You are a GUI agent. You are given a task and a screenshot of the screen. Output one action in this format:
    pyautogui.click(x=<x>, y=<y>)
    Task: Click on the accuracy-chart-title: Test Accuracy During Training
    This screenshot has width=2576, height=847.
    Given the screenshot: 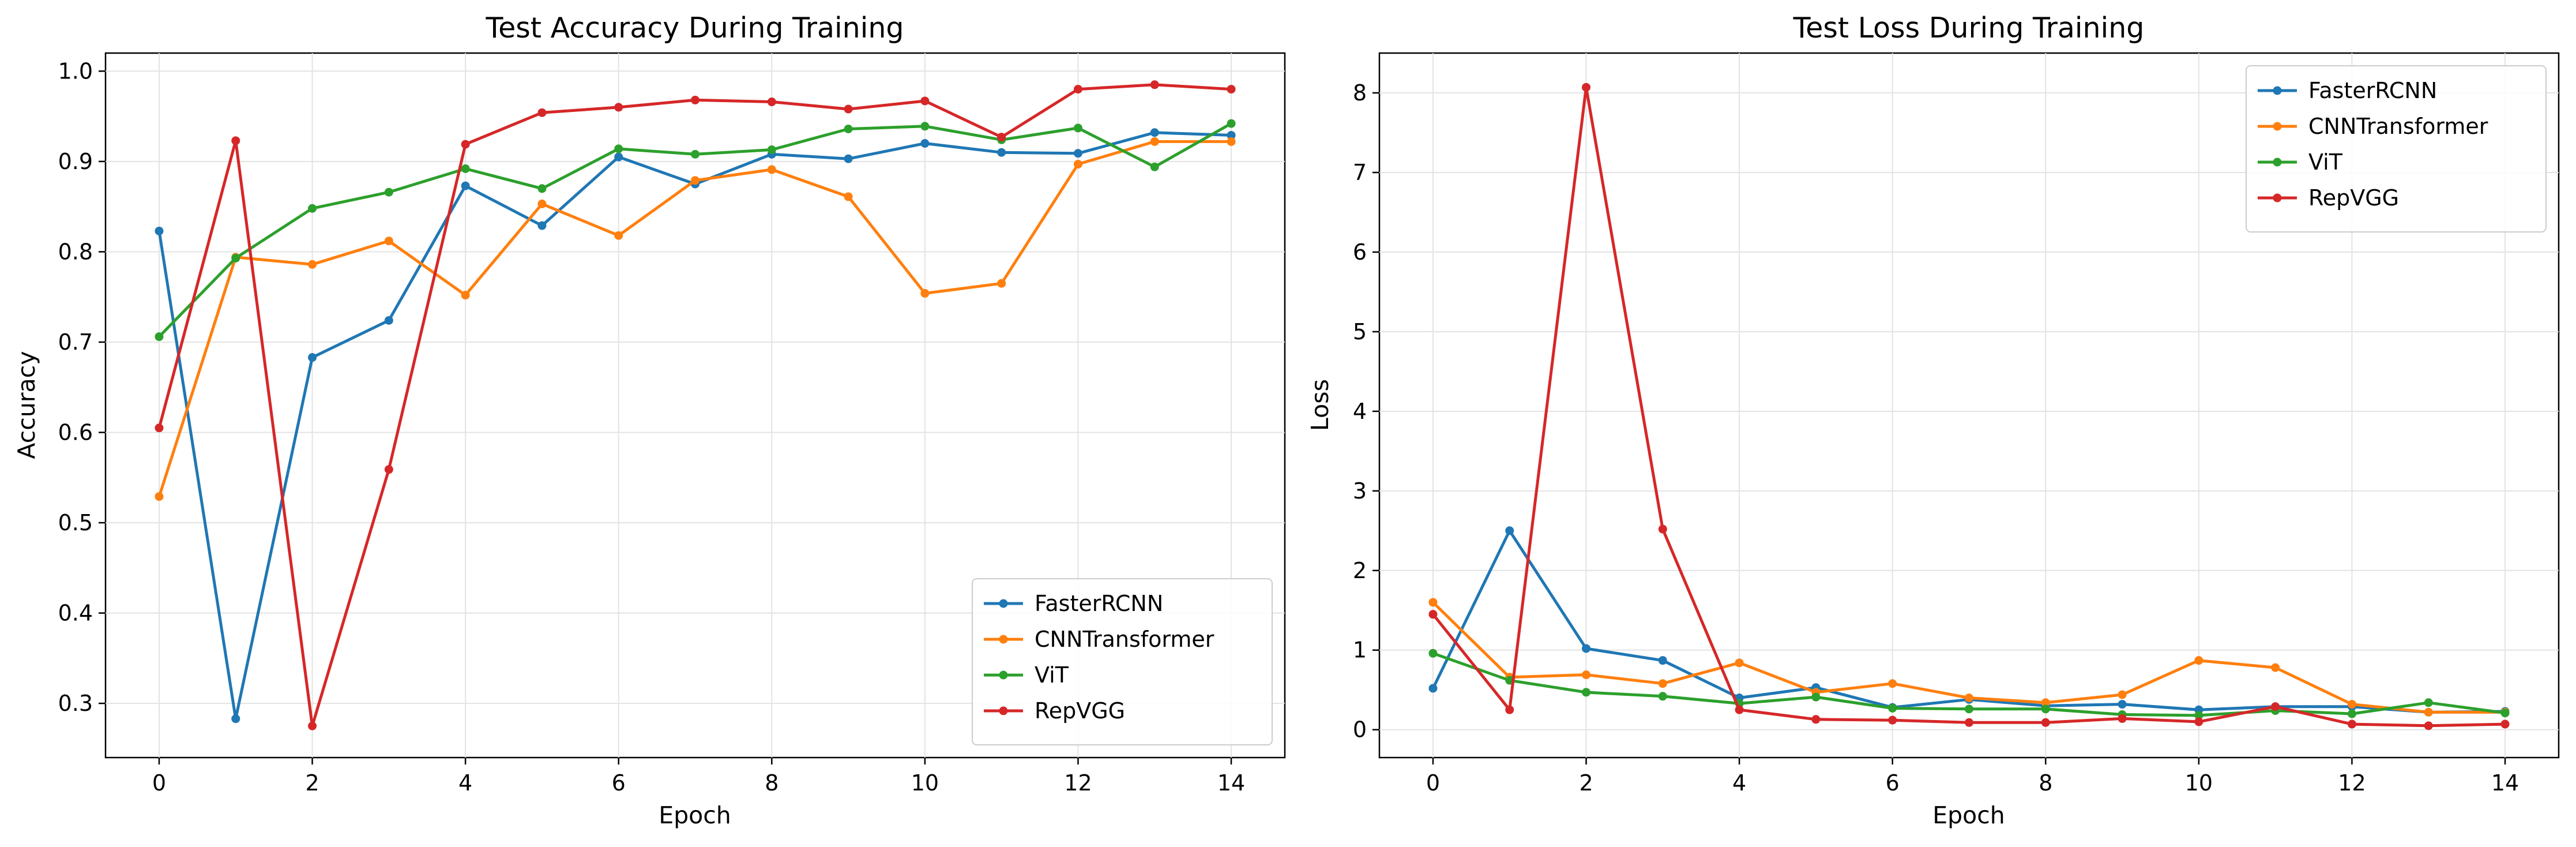 What is the action you would take?
    pyautogui.click(x=695, y=28)
    